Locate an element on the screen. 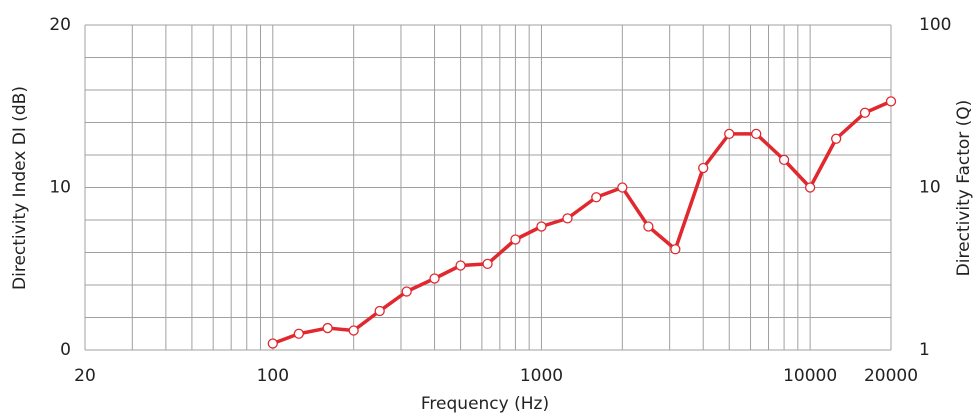  y-tick-label: 20 is located at coordinates (60, 25).